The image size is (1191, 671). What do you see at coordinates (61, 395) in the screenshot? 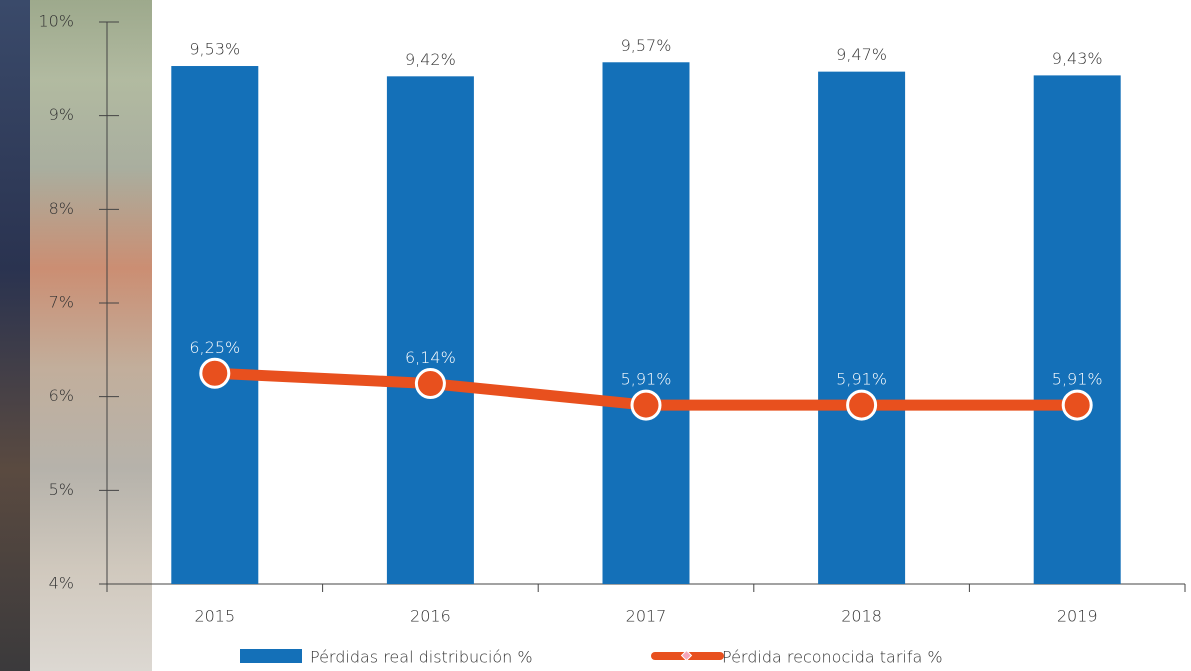
I see `y-tick-label: 6%` at bounding box center [61, 395].